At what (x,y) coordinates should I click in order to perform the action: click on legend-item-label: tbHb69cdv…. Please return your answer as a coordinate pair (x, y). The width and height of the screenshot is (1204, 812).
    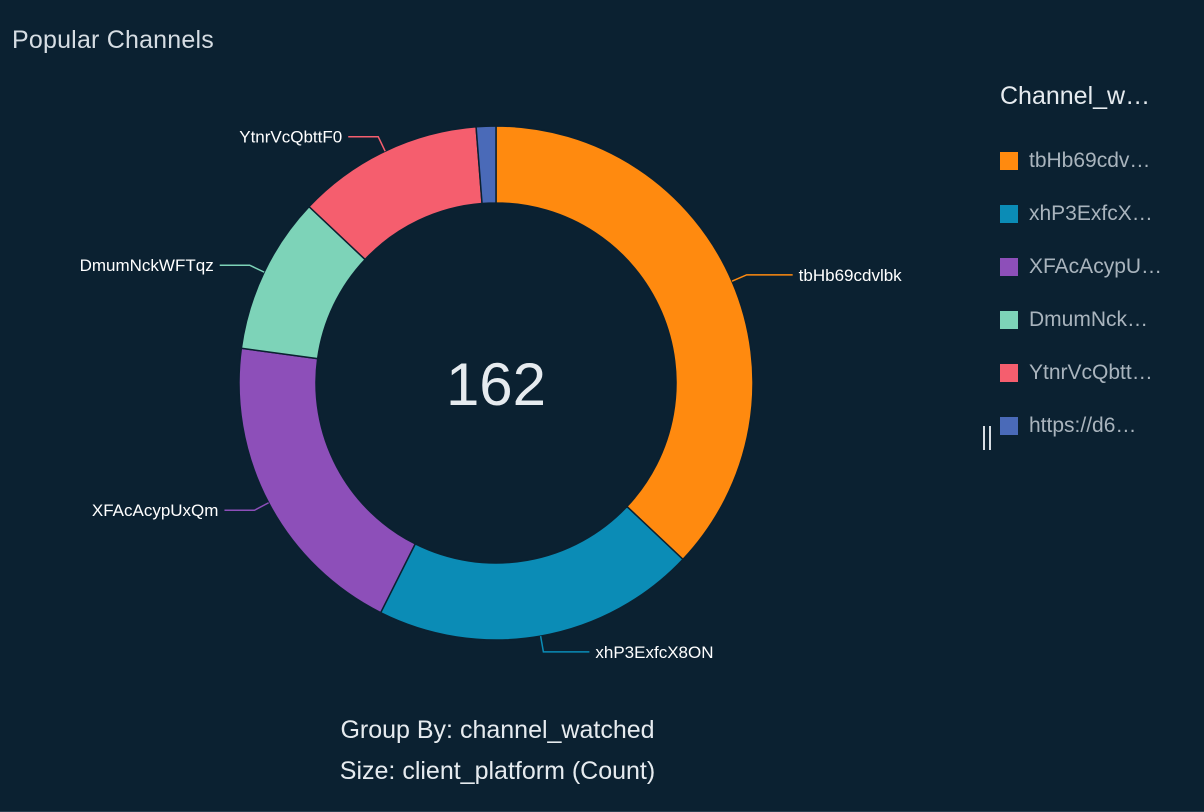
    Looking at the image, I should click on (1090, 160).